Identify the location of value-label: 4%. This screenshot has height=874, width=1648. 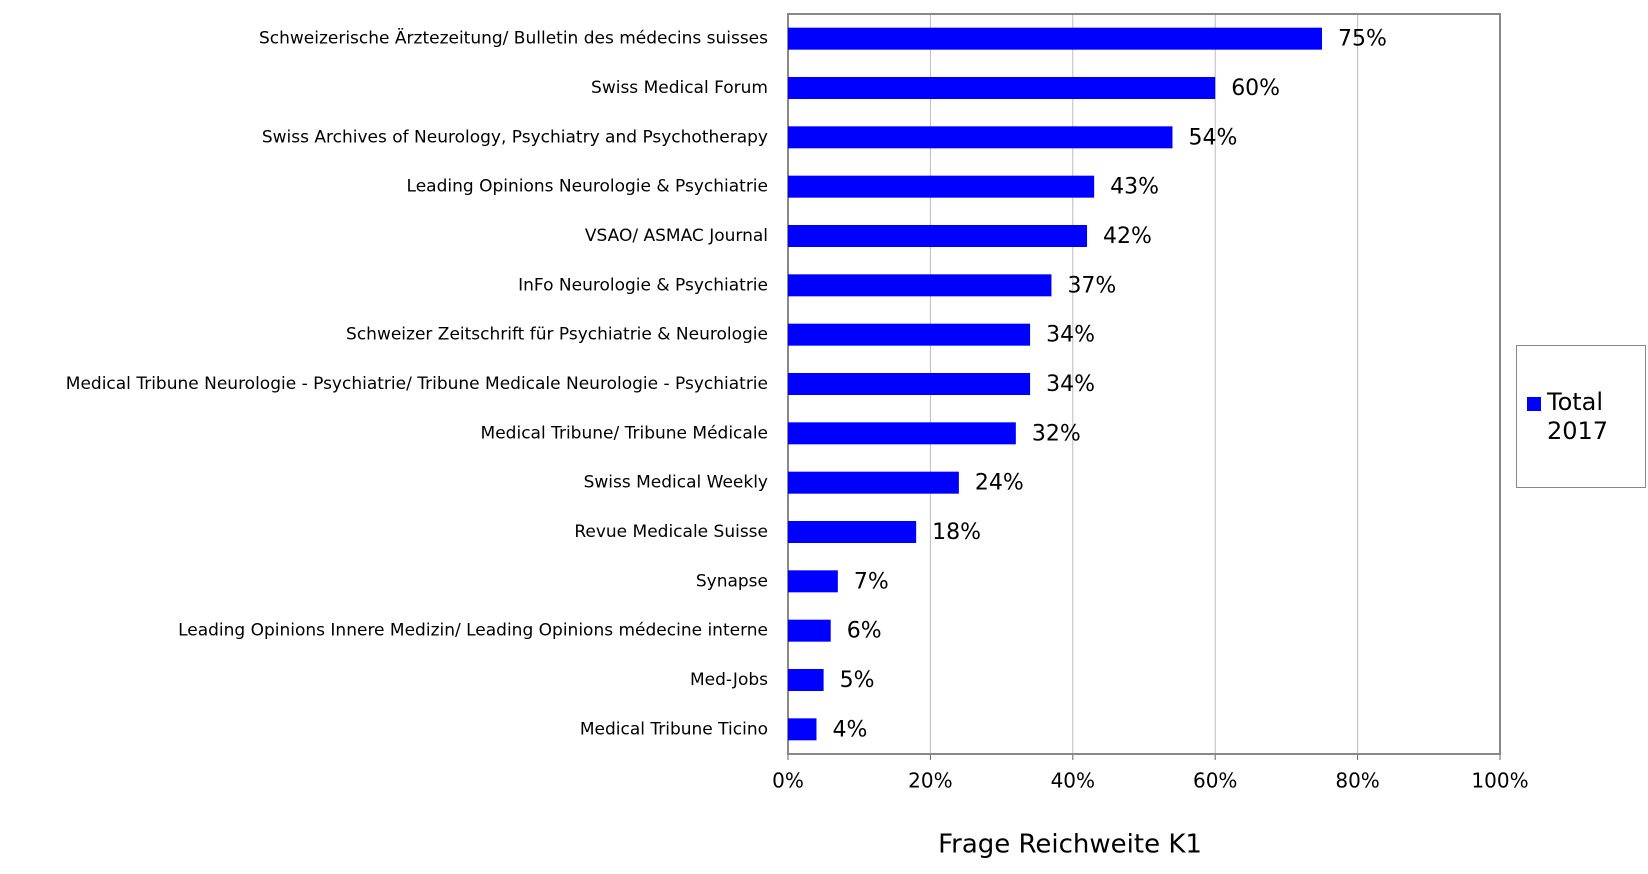
(849, 729).